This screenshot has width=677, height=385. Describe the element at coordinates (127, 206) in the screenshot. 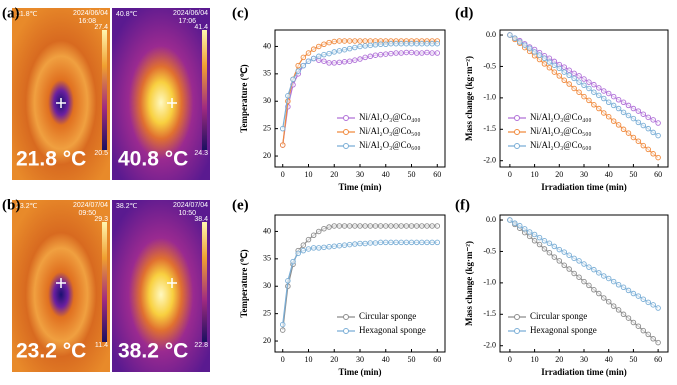

I see `spot-temp: 38.2℃` at that location.